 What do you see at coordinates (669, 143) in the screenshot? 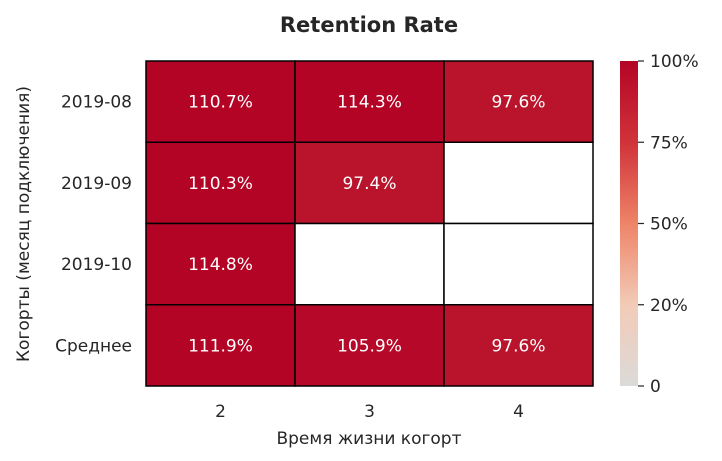
I see `colorbar-tick-label: 75%` at bounding box center [669, 143].